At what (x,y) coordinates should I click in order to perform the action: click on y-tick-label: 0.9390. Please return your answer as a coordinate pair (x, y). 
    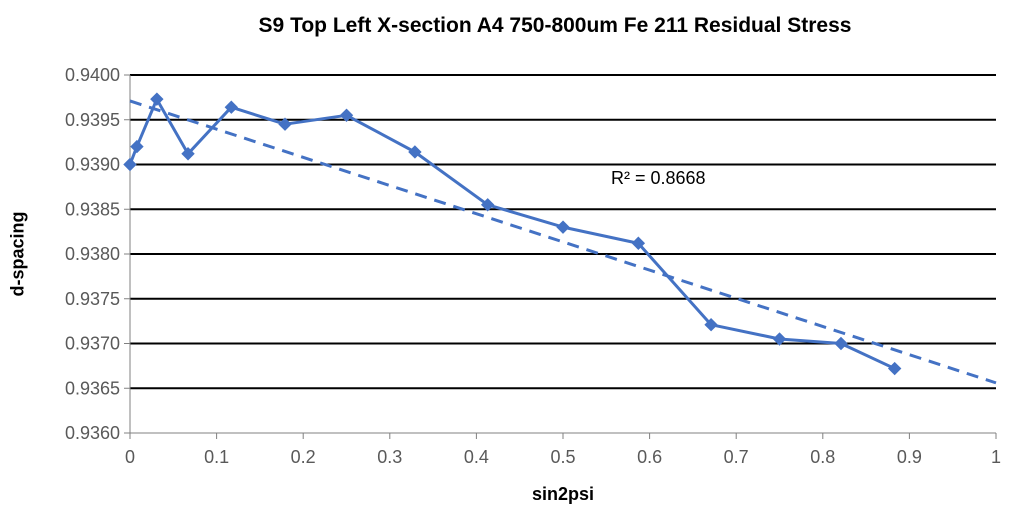
    Looking at the image, I should click on (92, 165).